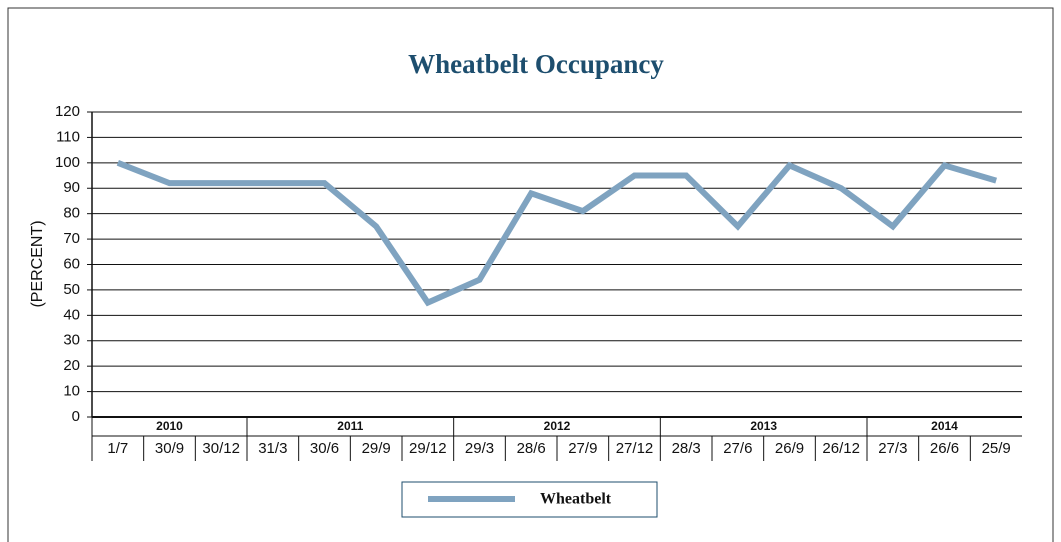 The height and width of the screenshot is (542, 1061). What do you see at coordinates (169, 426) in the screenshot?
I see `x-group-label: 2010` at bounding box center [169, 426].